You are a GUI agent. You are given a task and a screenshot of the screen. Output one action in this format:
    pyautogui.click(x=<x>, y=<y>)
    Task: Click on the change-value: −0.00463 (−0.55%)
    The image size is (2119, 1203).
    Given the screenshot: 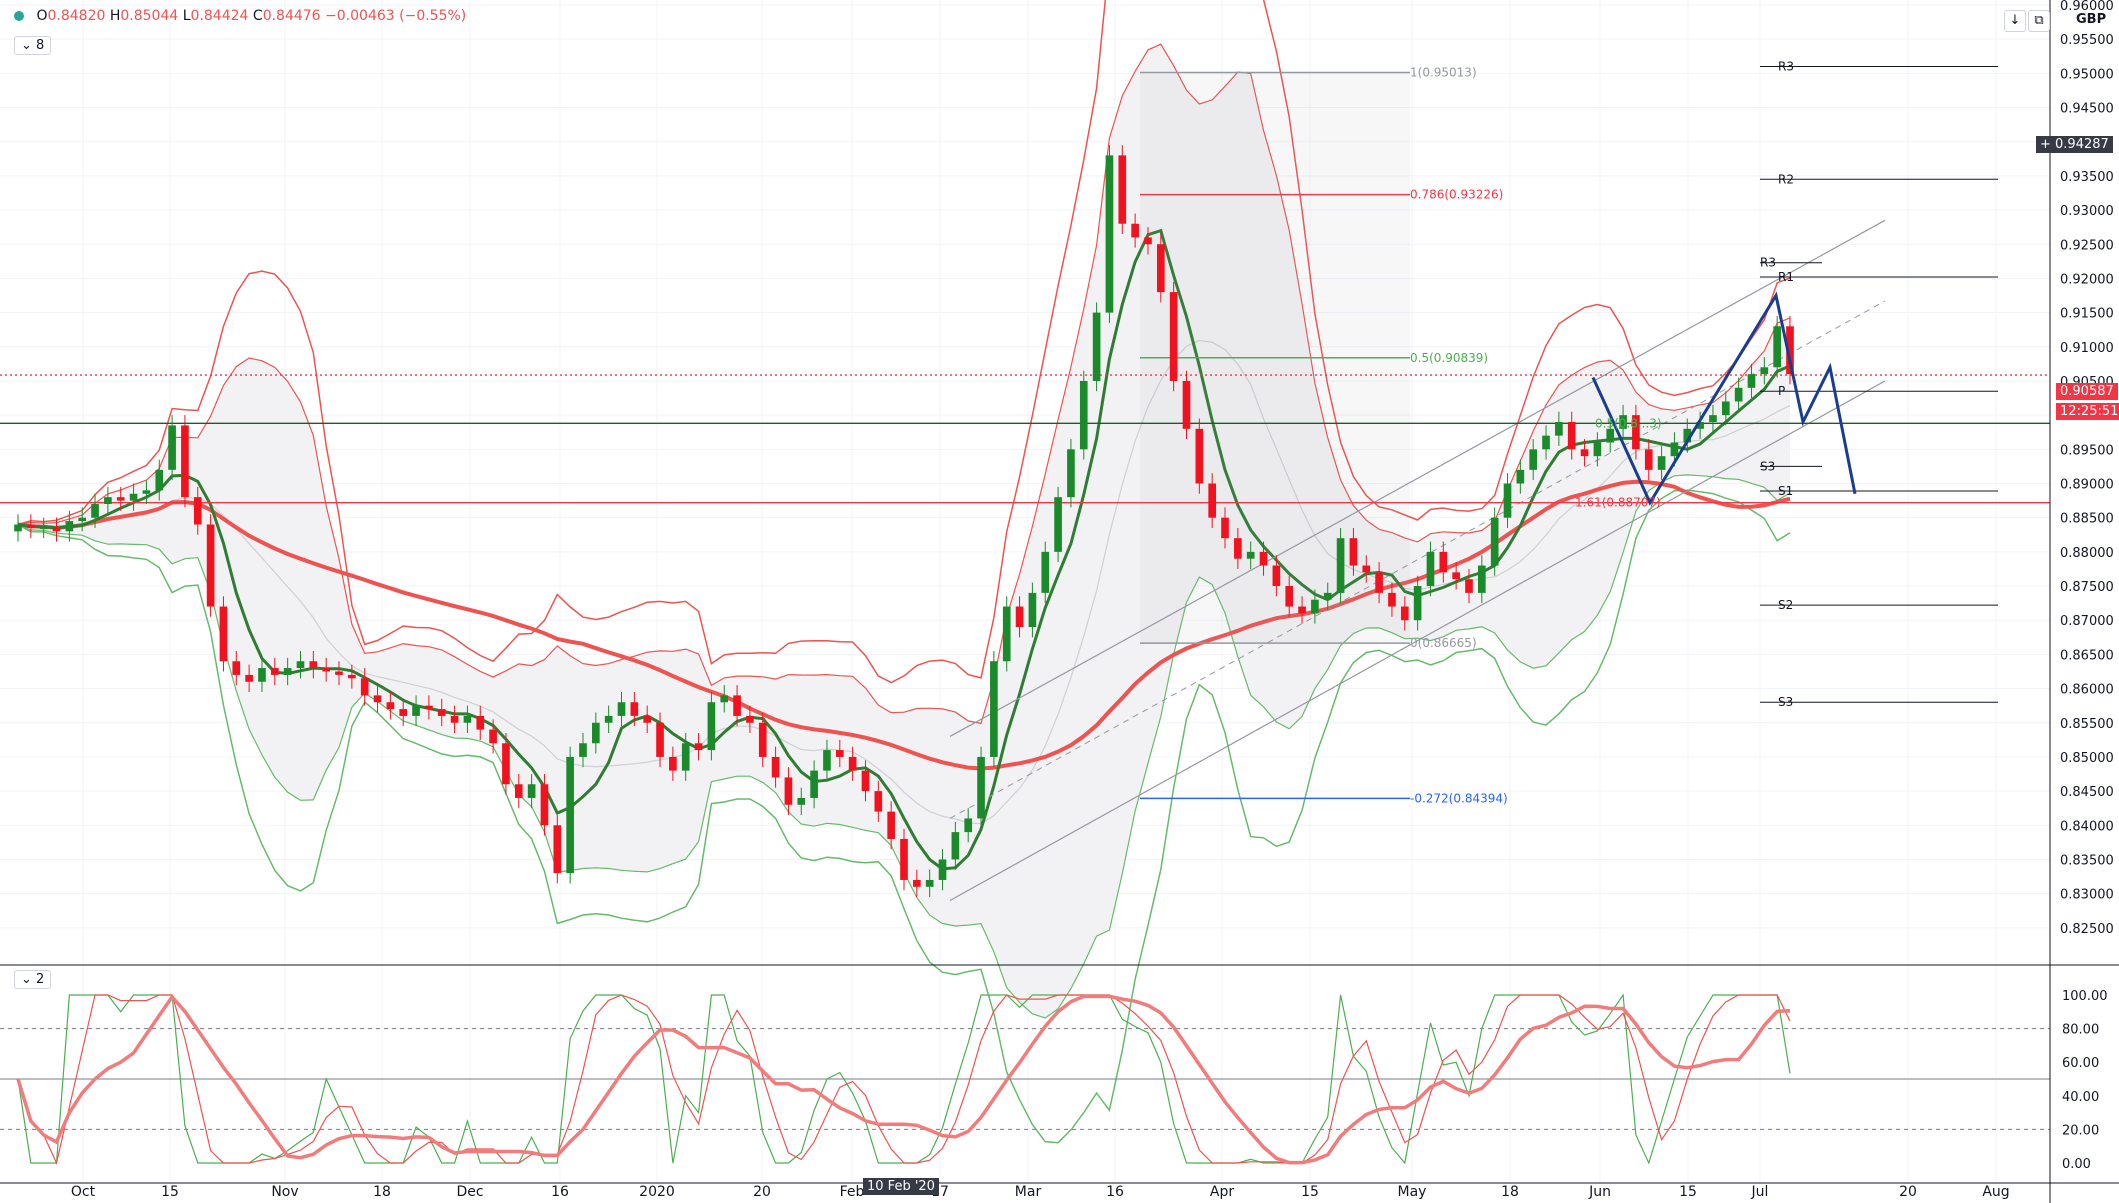 What is the action you would take?
    pyautogui.click(x=396, y=16)
    